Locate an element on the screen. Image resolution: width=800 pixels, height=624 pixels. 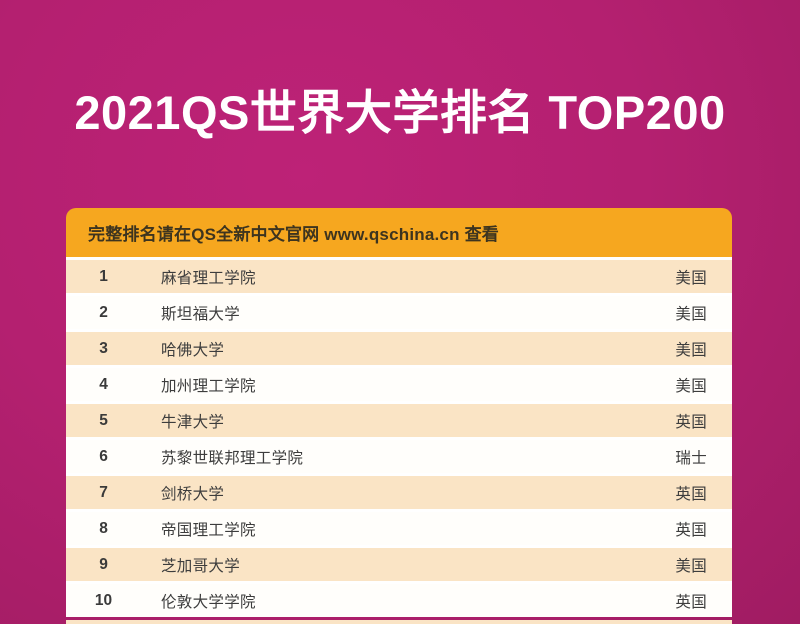
university-cell: 帝国理工学院 is located at coordinates (208, 530).